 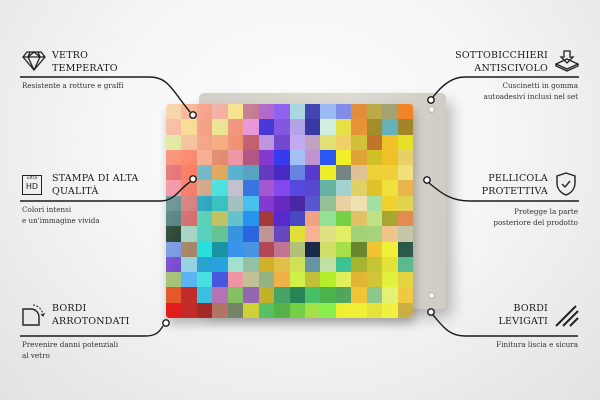 What do you see at coordinates (34, 61) in the screenshot?
I see `diamond-icon` at bounding box center [34, 61].